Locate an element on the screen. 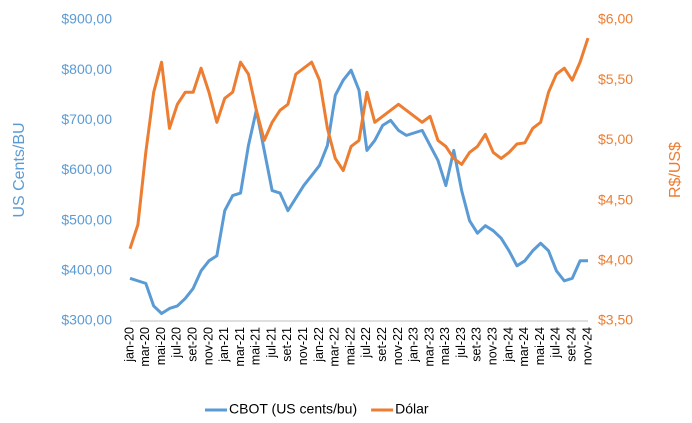  x-tick-label: mar-20 is located at coordinates (145, 347).